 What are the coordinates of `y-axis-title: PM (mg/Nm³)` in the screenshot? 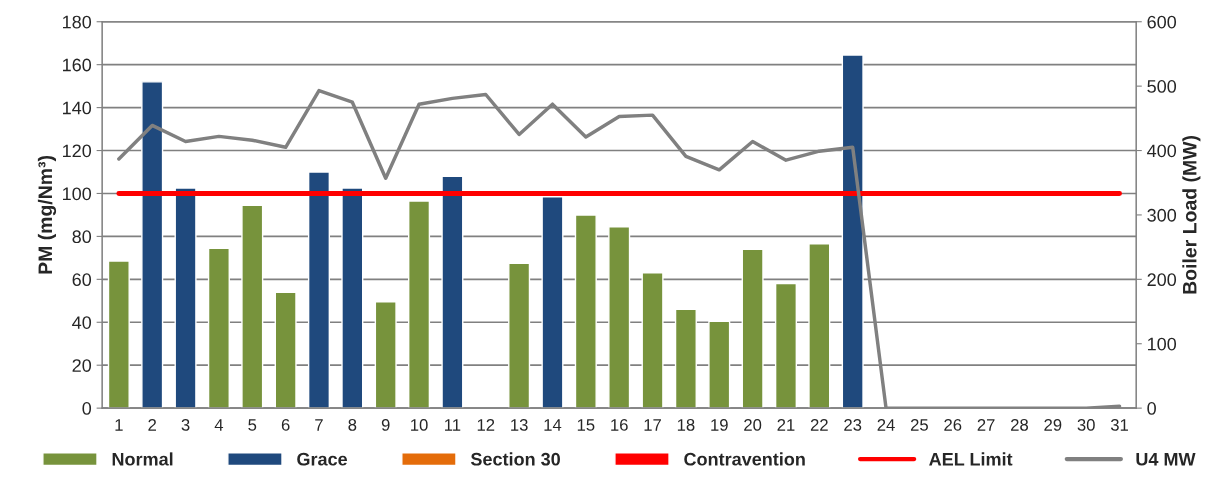 It's located at (47, 214).